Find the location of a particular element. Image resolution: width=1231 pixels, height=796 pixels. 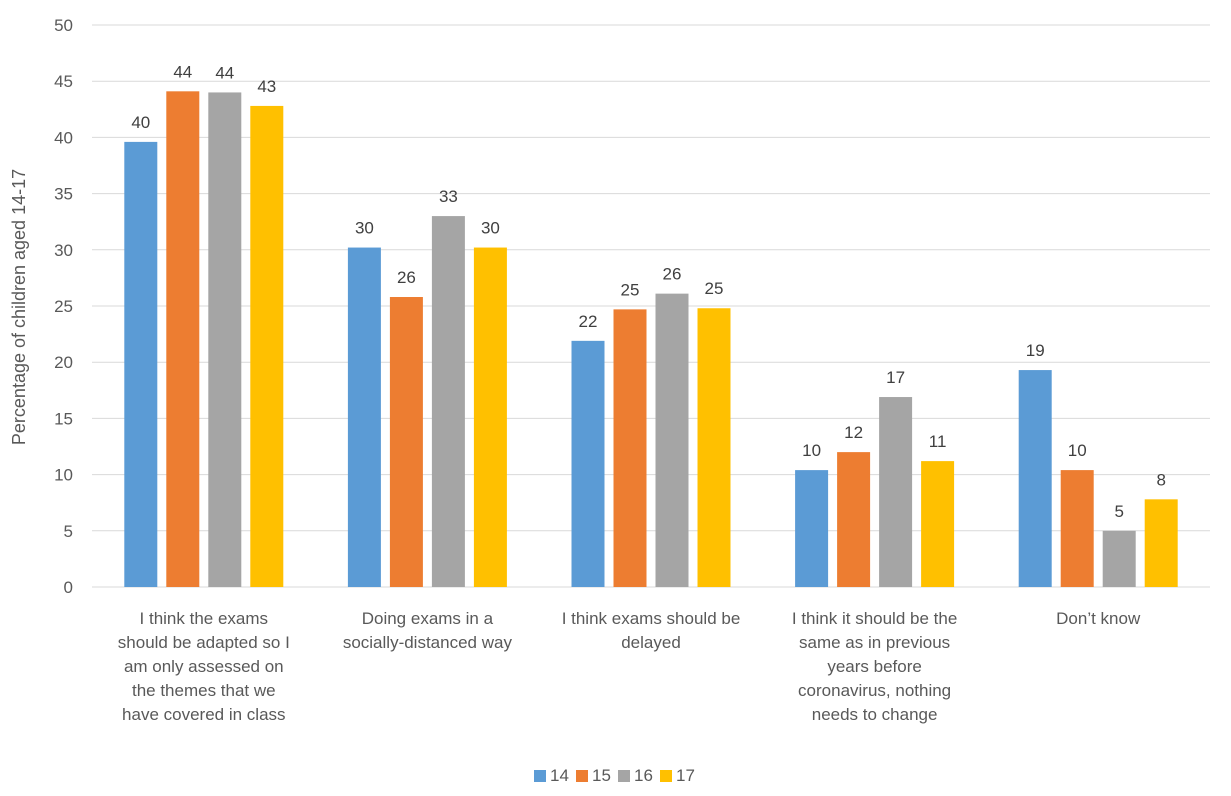

category-label: Don’t know is located at coordinates (1098, 618).